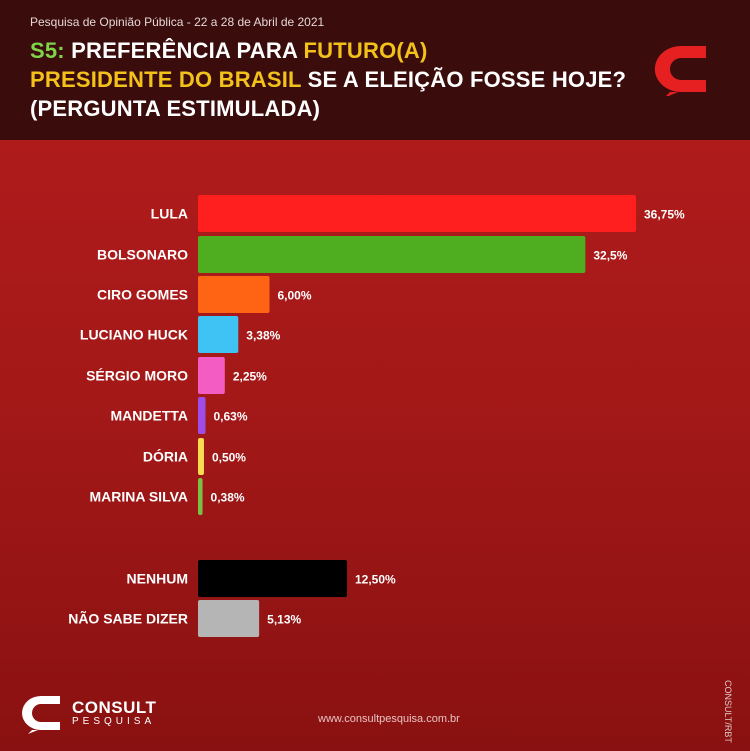  What do you see at coordinates (138, 497) in the screenshot?
I see `category-label-marina-silva: MARINA SILVA` at bounding box center [138, 497].